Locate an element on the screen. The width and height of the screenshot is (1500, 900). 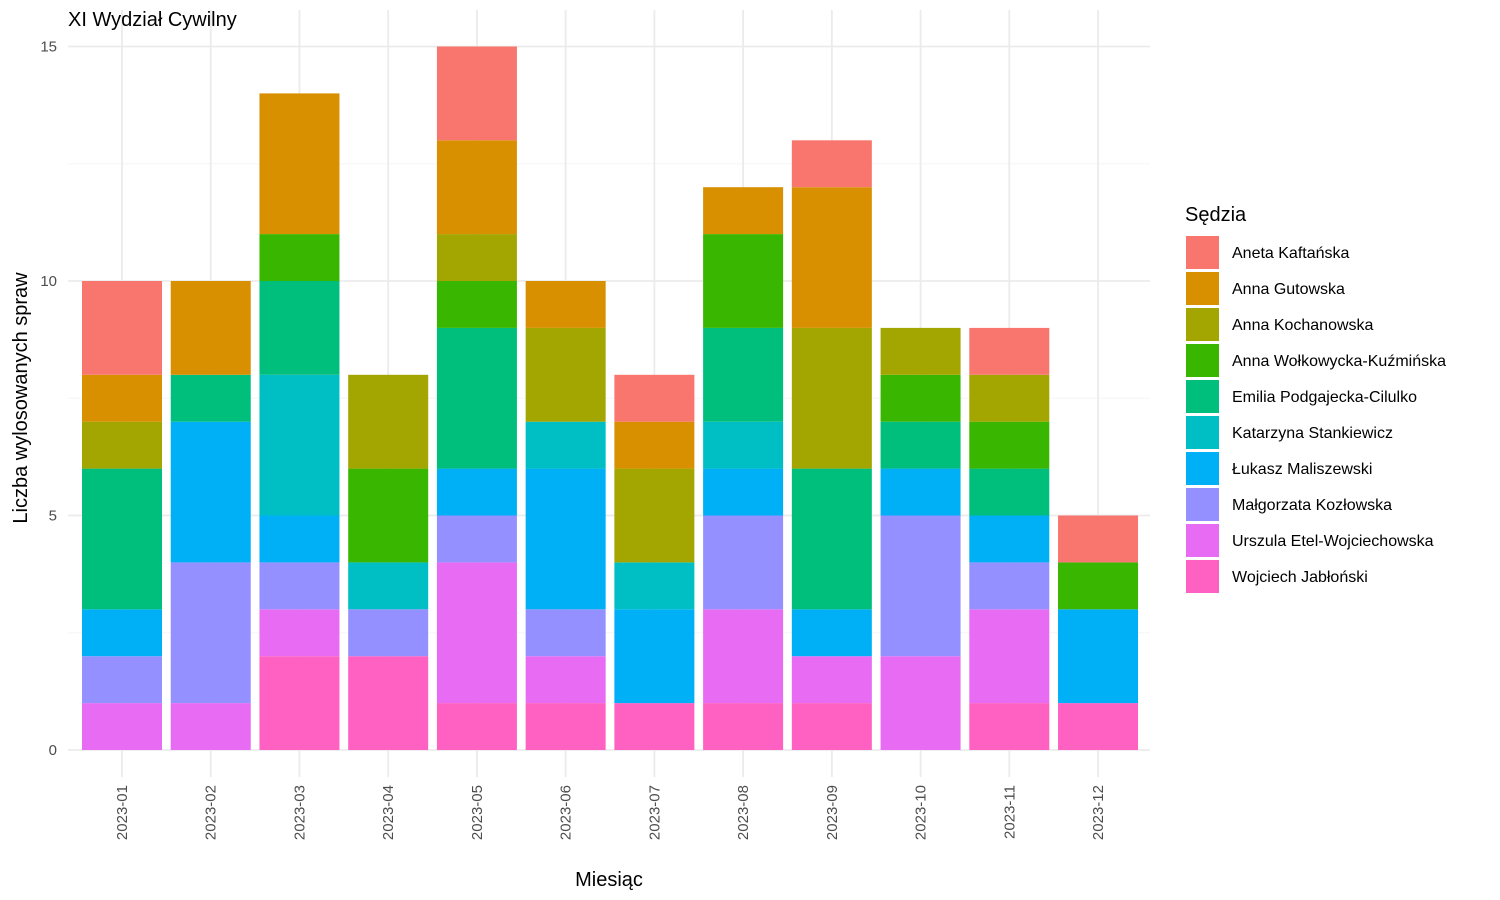
legend-label: Anna Gutowska is located at coordinates (1288, 289).